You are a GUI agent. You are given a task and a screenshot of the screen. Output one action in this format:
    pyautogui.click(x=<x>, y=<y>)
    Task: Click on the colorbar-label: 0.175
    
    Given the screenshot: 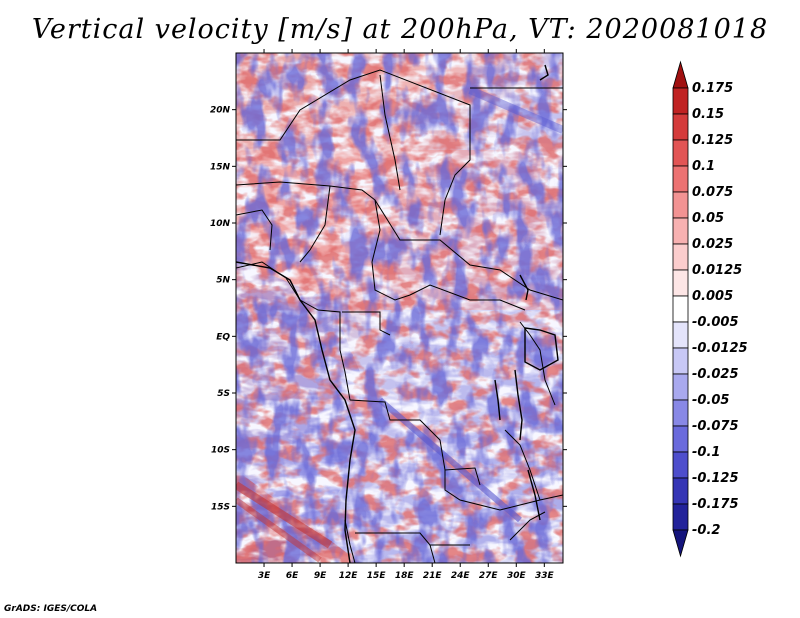 What is the action you would take?
    pyautogui.click(x=712, y=88)
    